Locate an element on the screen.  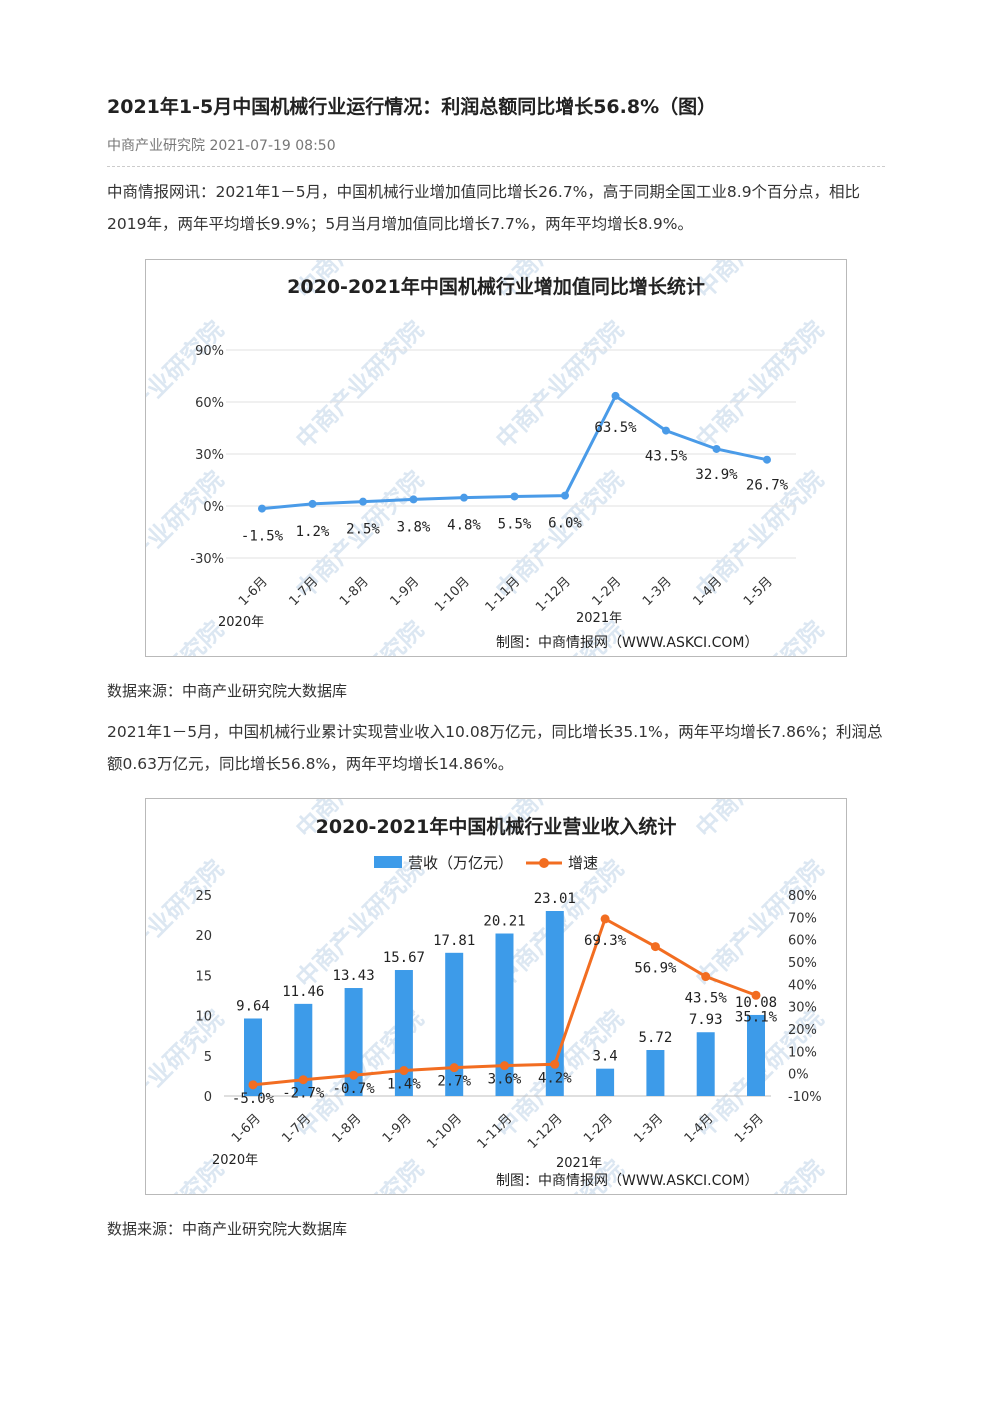
growth-data-label: 56.9% is located at coordinates (655, 969).